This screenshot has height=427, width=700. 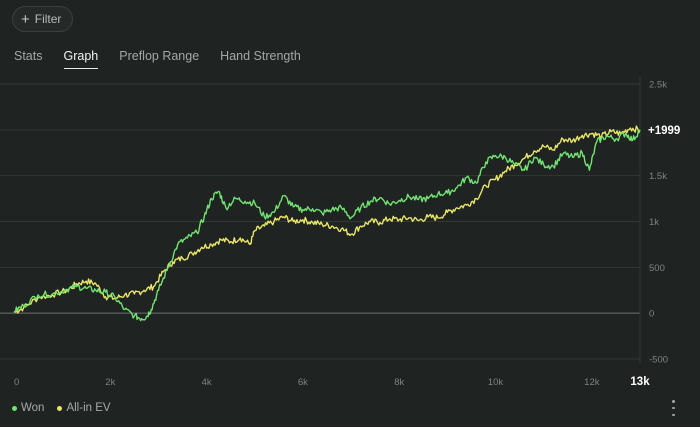 I want to click on tab-hand-strength: Hand Strength, so click(x=260, y=56).